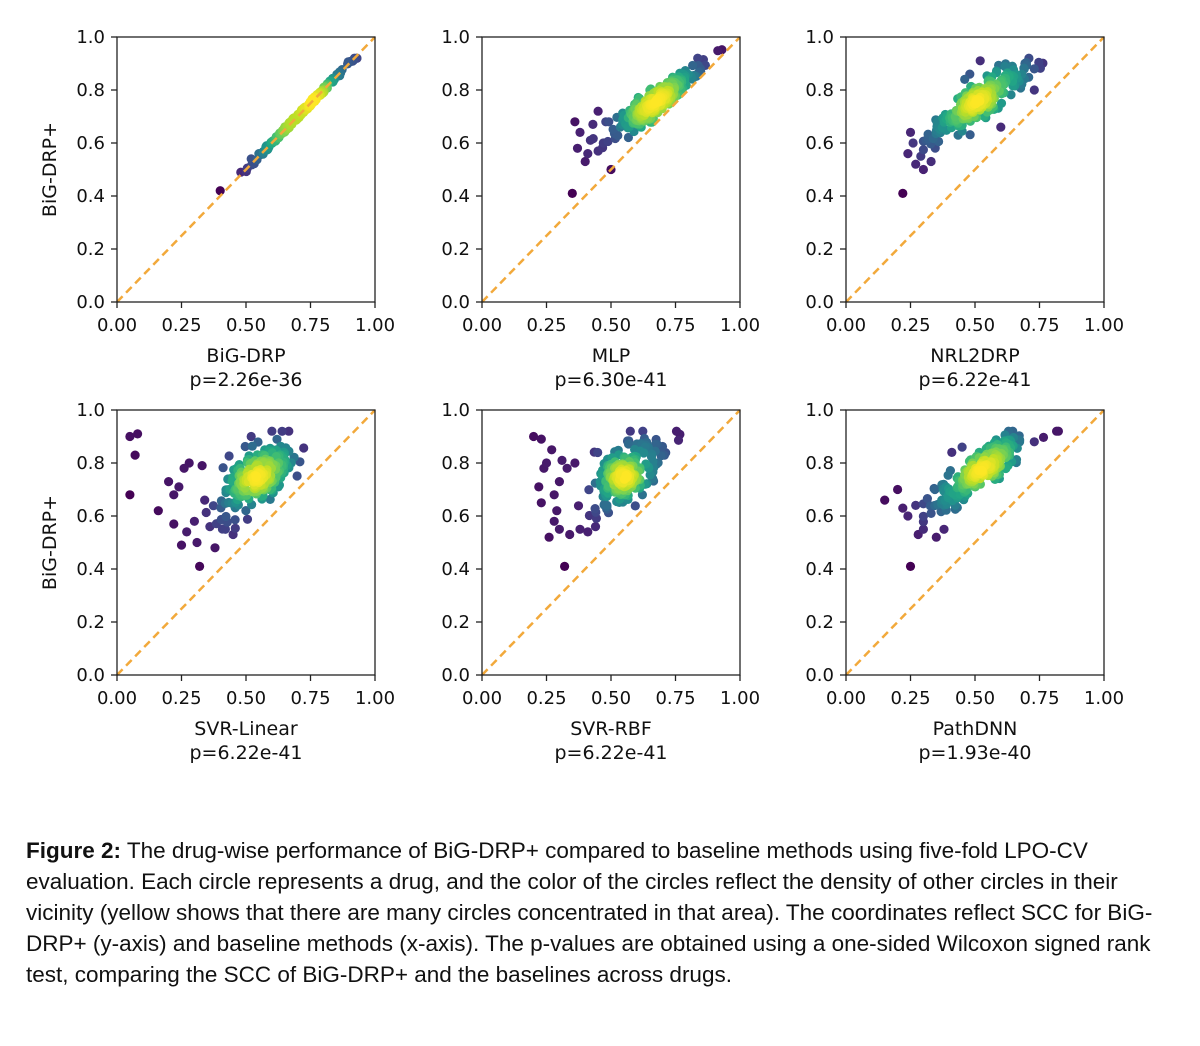  Describe the element at coordinates (246, 729) in the screenshot. I see `x-axis-label: SVR-Linear` at that location.